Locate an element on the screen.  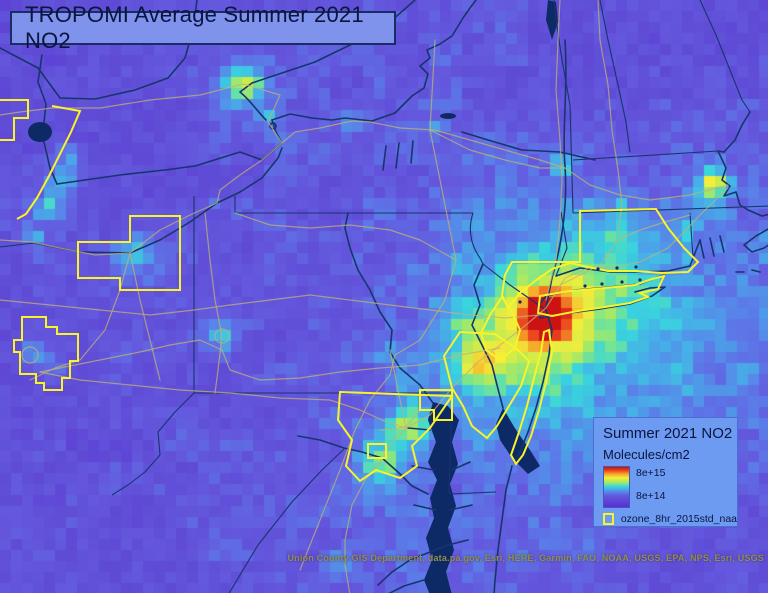
town-dots-layer is located at coordinates (580, 284).